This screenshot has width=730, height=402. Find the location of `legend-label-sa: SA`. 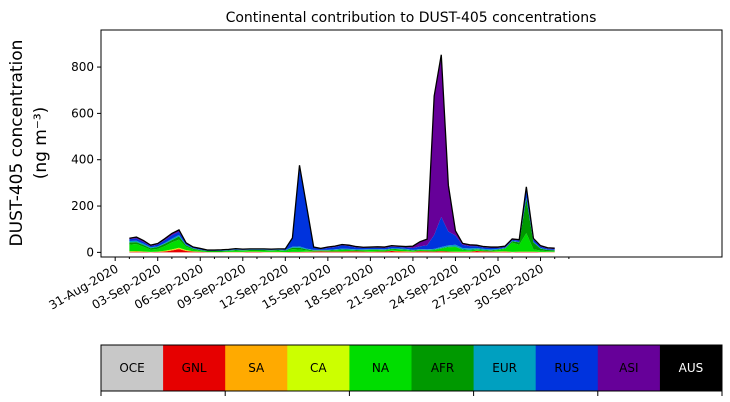

legend-label-sa: SA is located at coordinates (256, 368).